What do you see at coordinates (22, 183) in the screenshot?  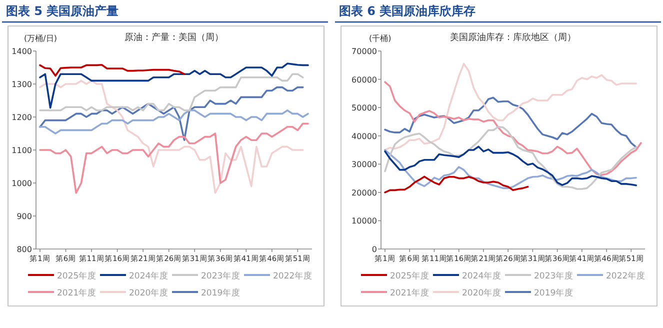 I see `y-tick-label: 1000` at bounding box center [22, 183].